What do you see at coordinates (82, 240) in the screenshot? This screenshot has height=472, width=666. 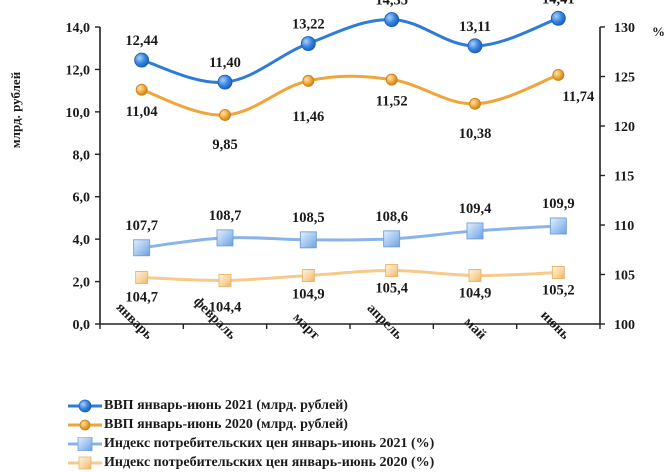 I see `y-tick-label: 4,0` at bounding box center [82, 240].